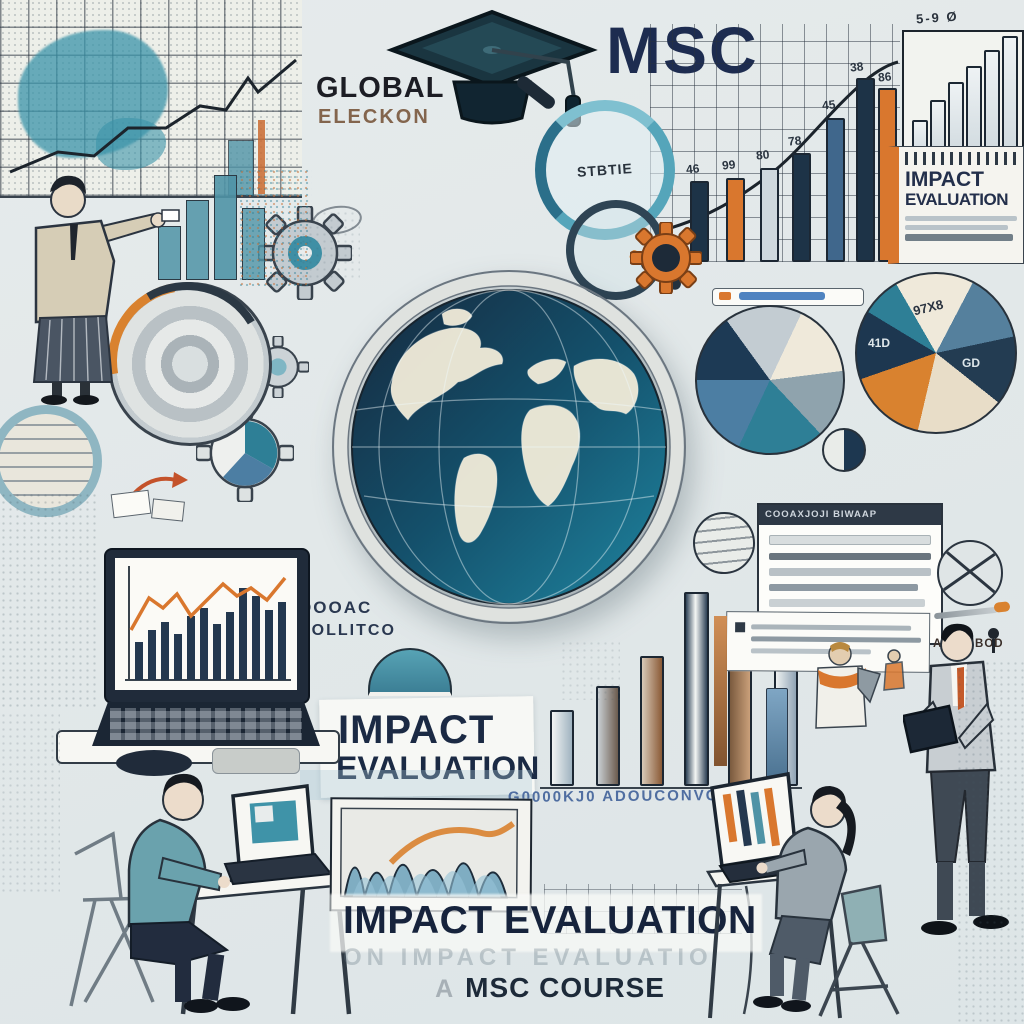 The image size is (1024, 1024). What do you see at coordinates (666, 258) in the screenshot?
I see `orange-gear-icon` at bounding box center [666, 258].